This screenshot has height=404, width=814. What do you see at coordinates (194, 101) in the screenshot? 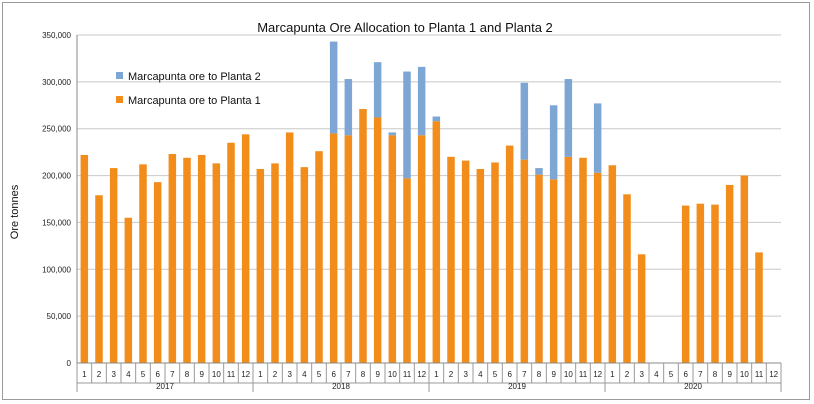
I see `legend-label-planta-1: Marcapunta ore to Planta 1` at bounding box center [194, 101].